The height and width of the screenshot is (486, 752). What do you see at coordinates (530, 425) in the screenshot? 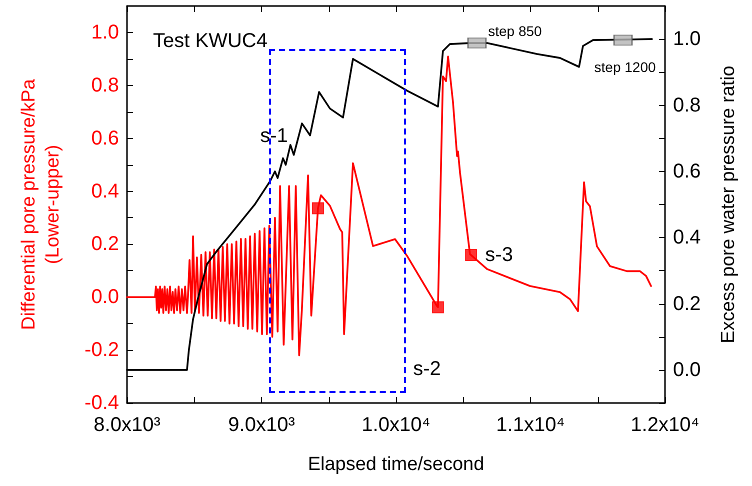
I see `x-tick-label: 1.1x10⁴` at bounding box center [530, 425].